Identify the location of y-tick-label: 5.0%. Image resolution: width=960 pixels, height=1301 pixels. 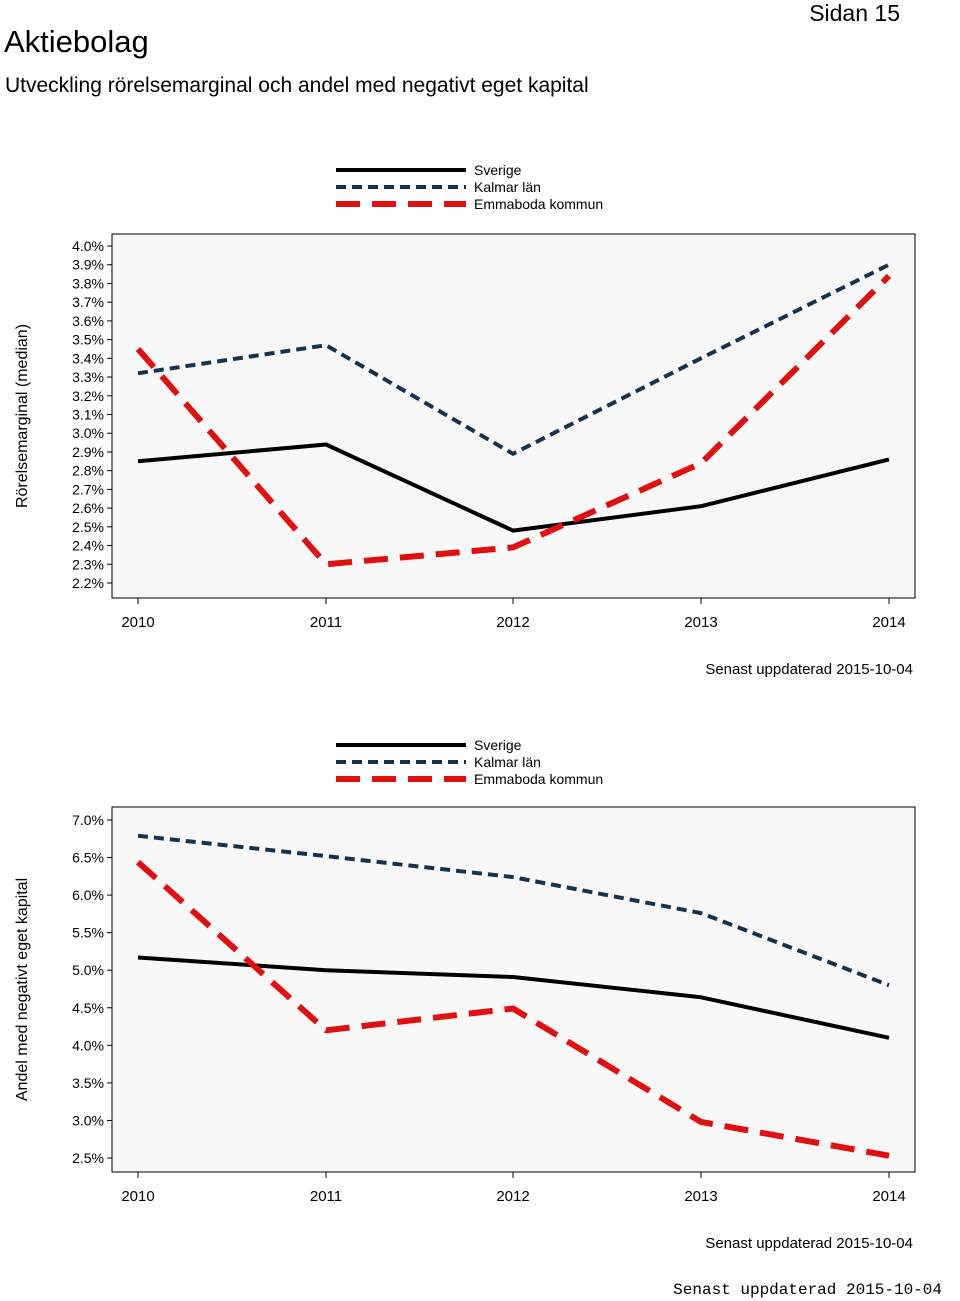
(88, 970).